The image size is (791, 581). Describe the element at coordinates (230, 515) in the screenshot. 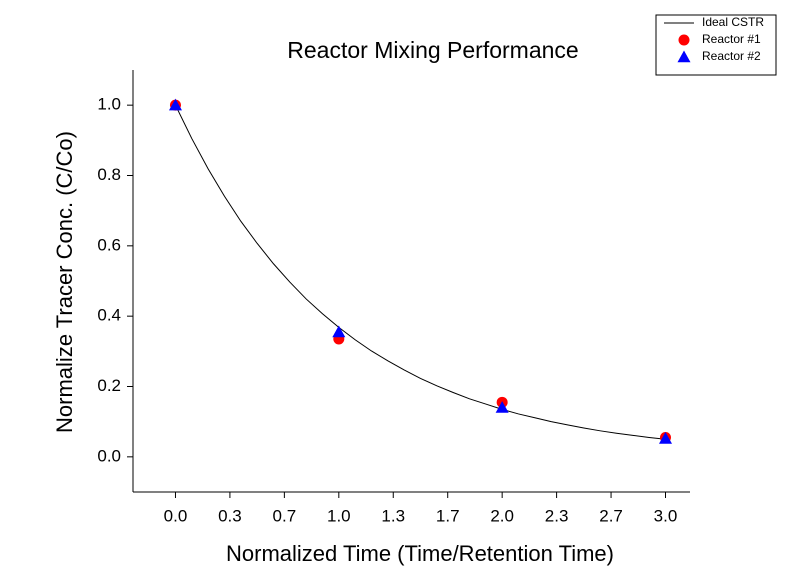

I see `x-tick-label: 0.3` at that location.